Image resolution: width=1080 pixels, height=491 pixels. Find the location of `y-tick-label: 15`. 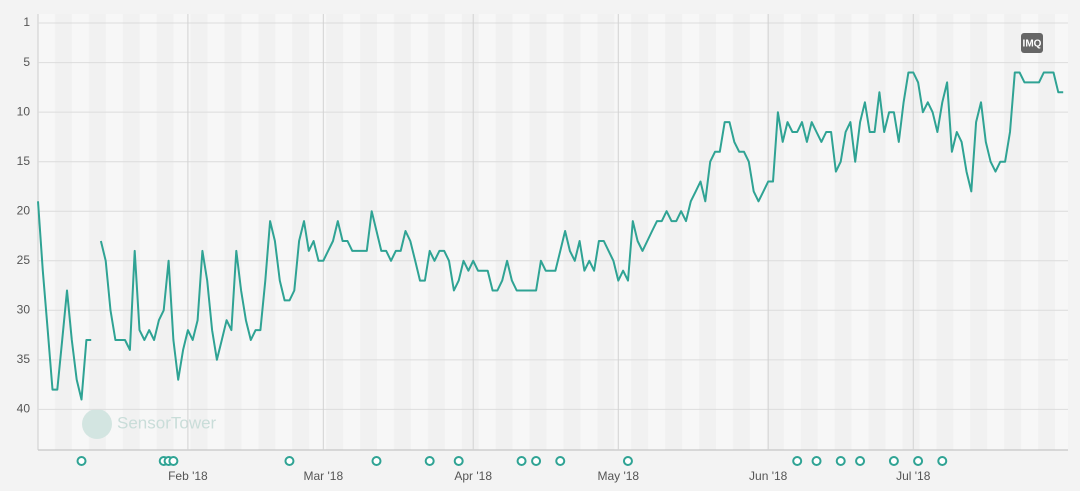

y-tick-label: 15 is located at coordinates (24, 161).